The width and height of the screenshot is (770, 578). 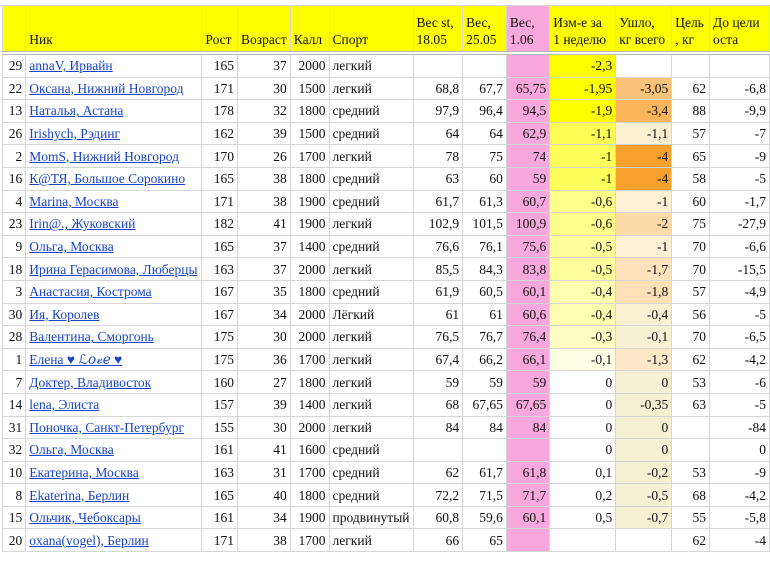 I want to click on remaining-cell: -15,5, so click(x=739, y=269).